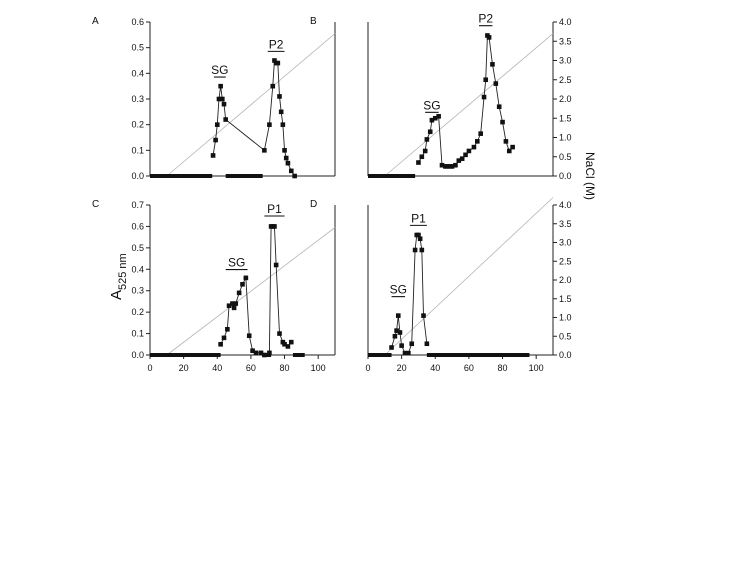 The width and height of the screenshot is (736, 582). What do you see at coordinates (565, 138) in the screenshot?
I see `panel-b-y2tick-label: 1.0` at bounding box center [565, 138].